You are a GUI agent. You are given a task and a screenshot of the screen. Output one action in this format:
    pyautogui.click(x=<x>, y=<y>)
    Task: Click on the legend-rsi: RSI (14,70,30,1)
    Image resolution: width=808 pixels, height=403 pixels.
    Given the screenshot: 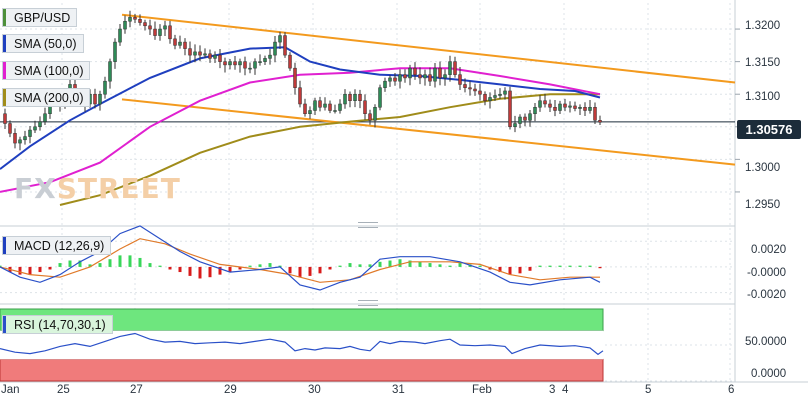 What is the action you would take?
    pyautogui.click(x=57, y=324)
    